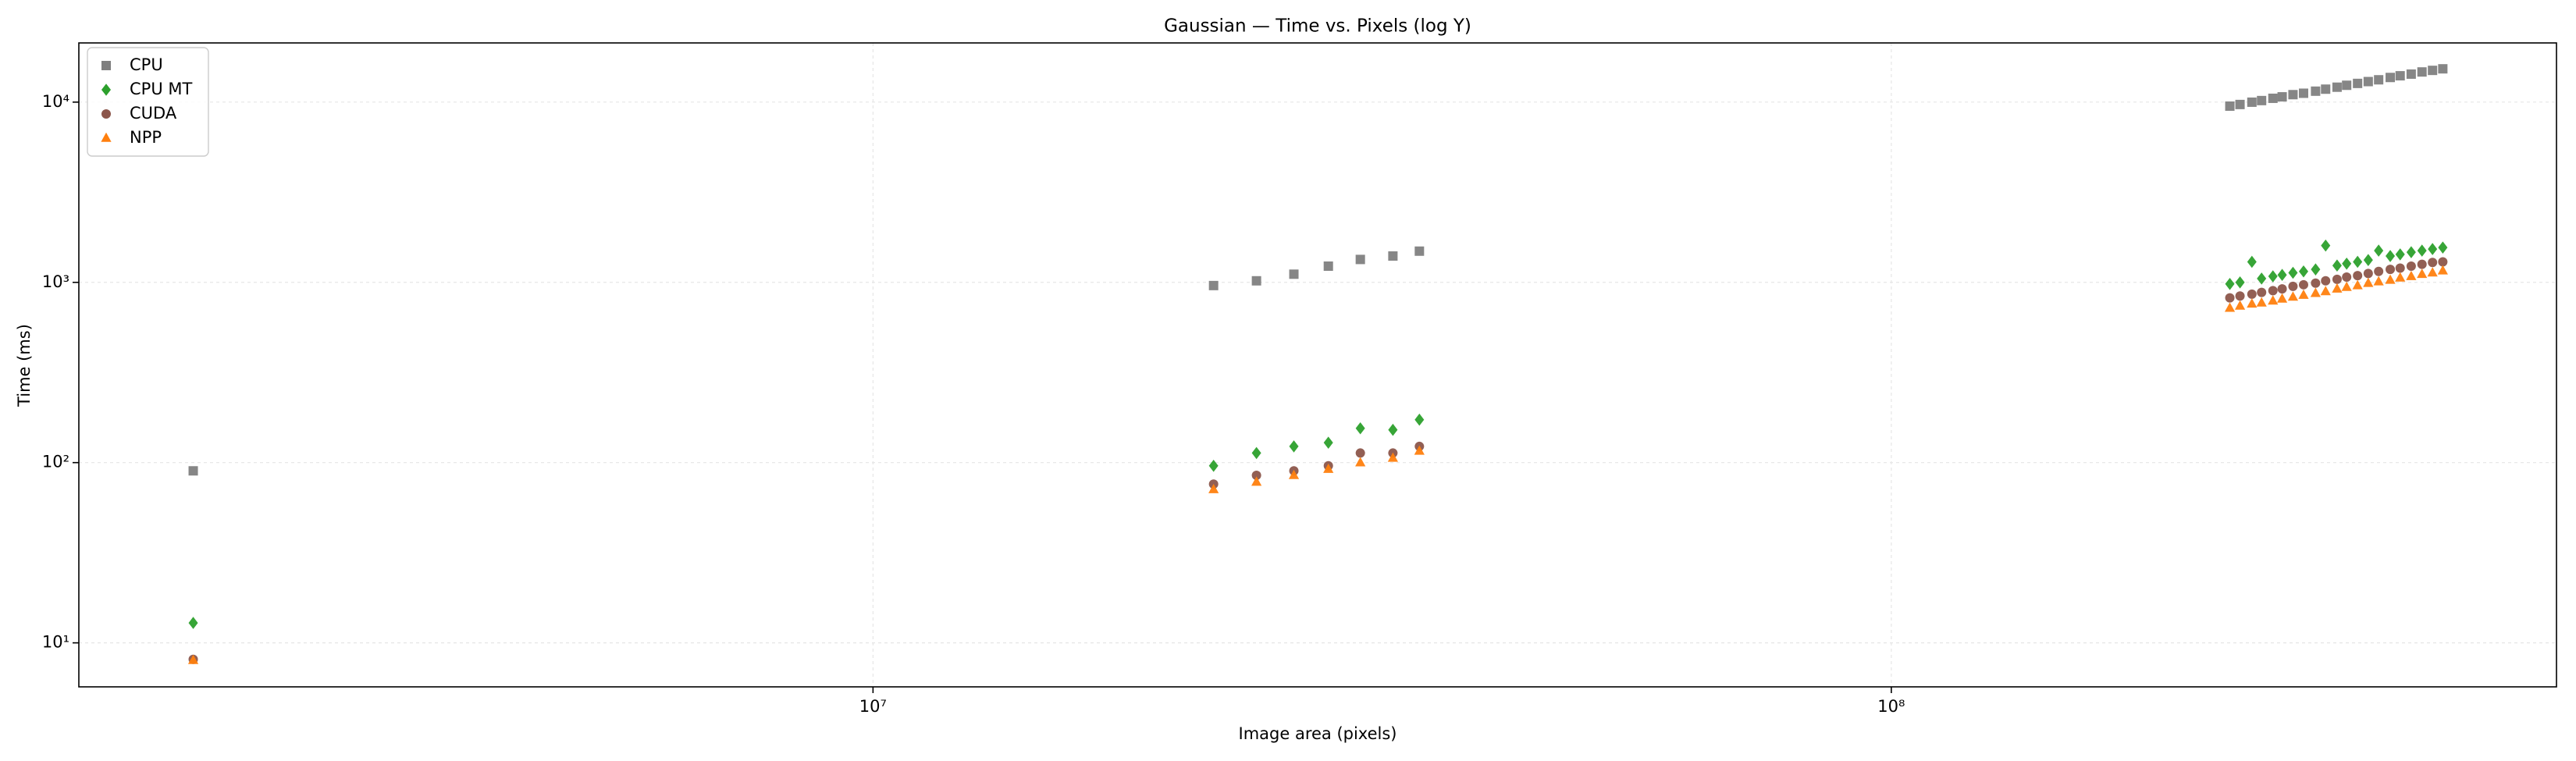 The image size is (2576, 761). Describe the element at coordinates (1317, 26) in the screenshot. I see `chart-title: Gaussian — Time vs. Pixels (log Y)` at that location.